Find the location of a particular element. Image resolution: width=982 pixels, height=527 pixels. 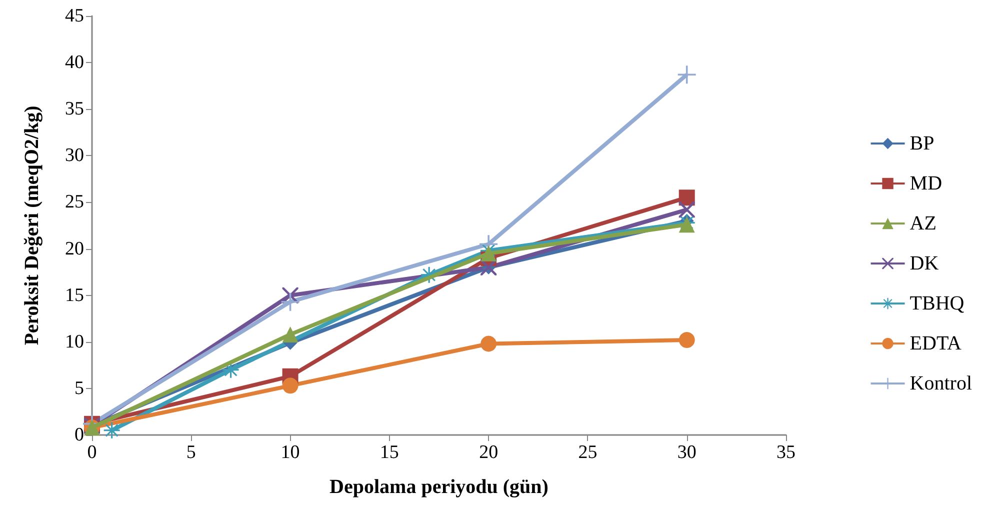

legend-label: MD is located at coordinates (926, 183).